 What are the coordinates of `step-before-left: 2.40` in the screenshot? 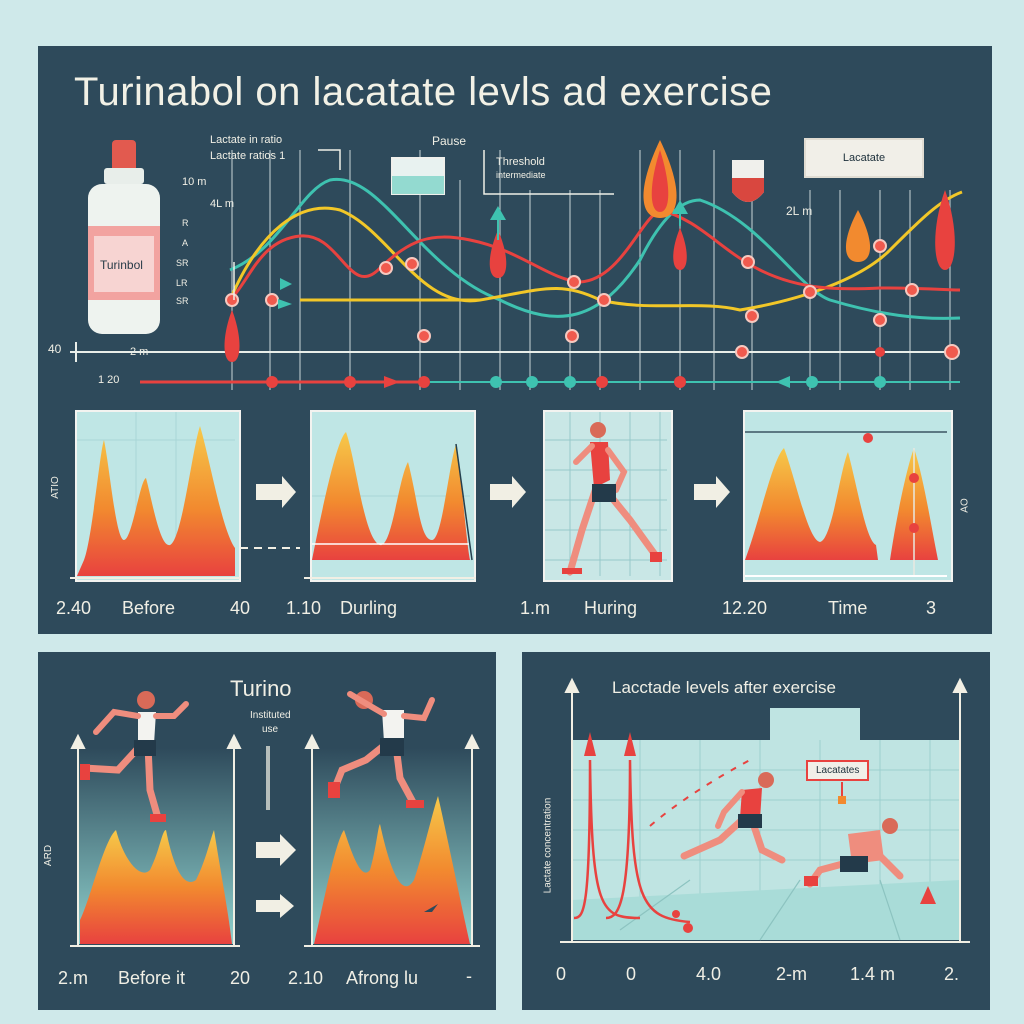 It's located at (74, 608).